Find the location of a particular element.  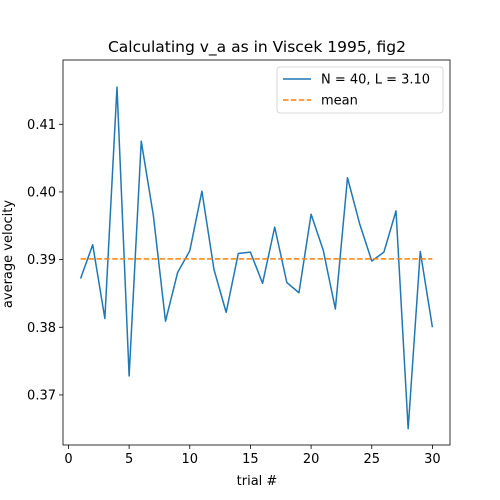

y-tick-label: 0.40 is located at coordinates (41, 192).